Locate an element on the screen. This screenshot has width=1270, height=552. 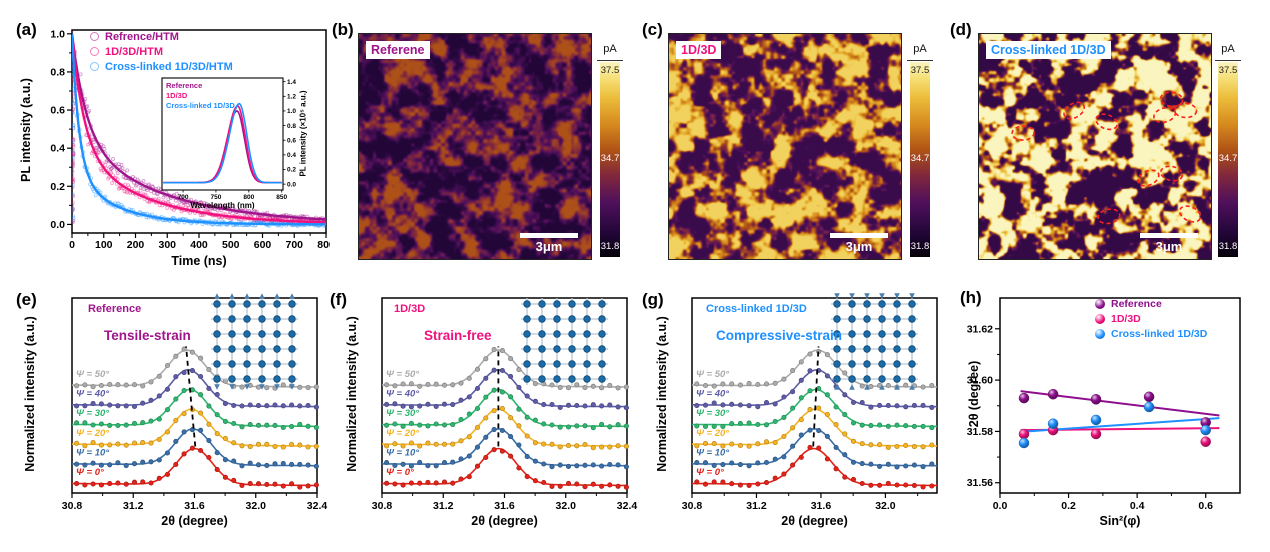
cafm-map-1d3d is located at coordinates (785, 146).